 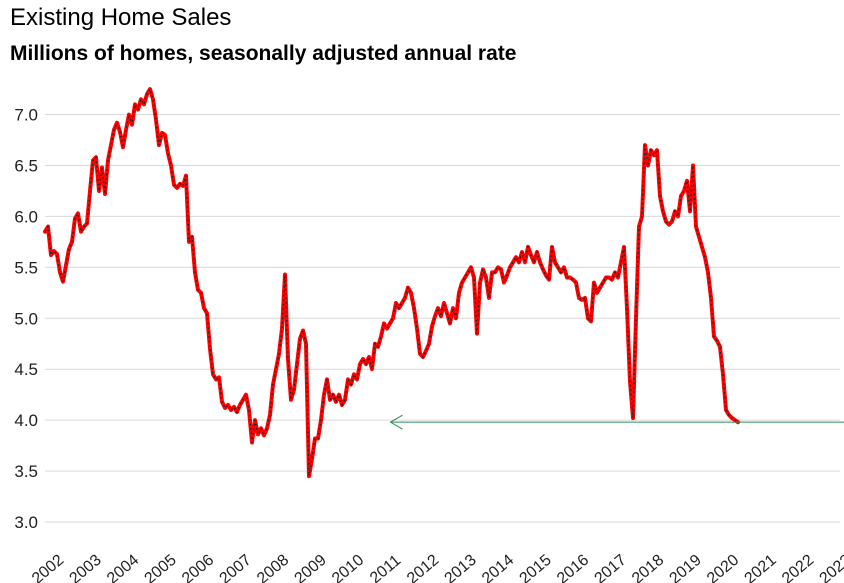 What do you see at coordinates (396, 422) in the screenshot?
I see `reference-arrowhead` at bounding box center [396, 422].